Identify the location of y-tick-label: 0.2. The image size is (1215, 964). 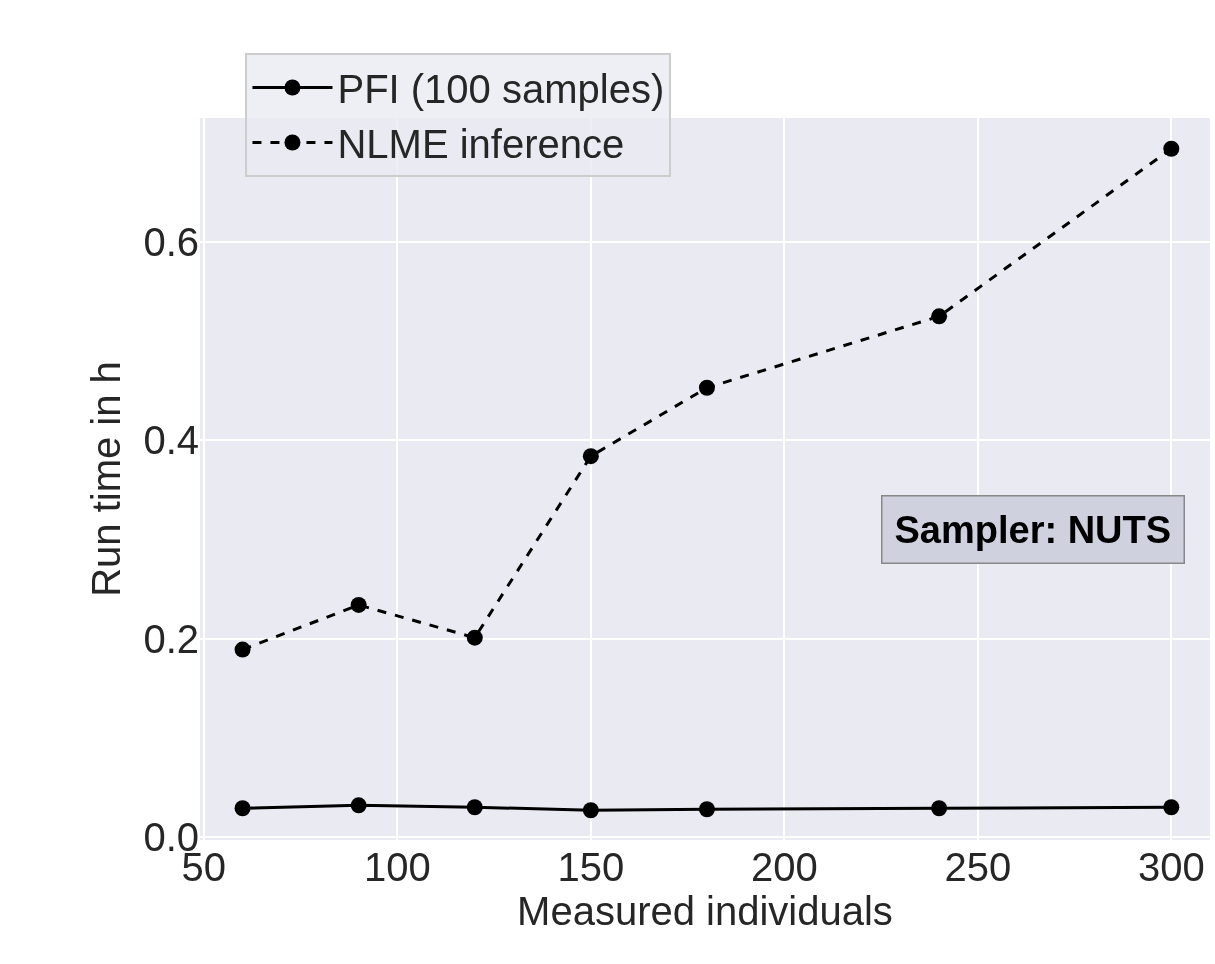
(171, 638).